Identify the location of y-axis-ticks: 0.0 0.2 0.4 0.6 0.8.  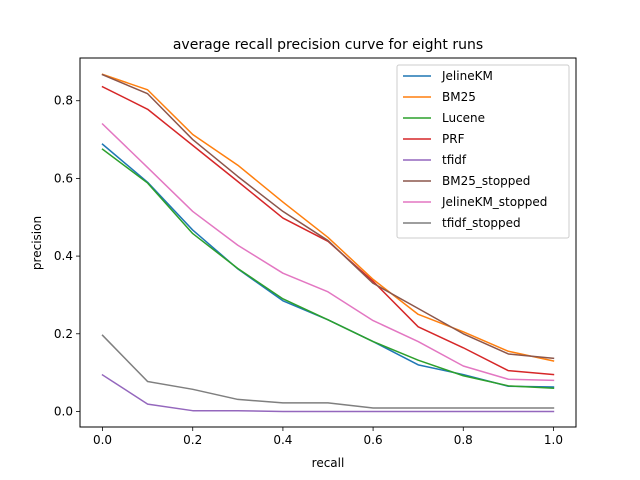
(67, 256).